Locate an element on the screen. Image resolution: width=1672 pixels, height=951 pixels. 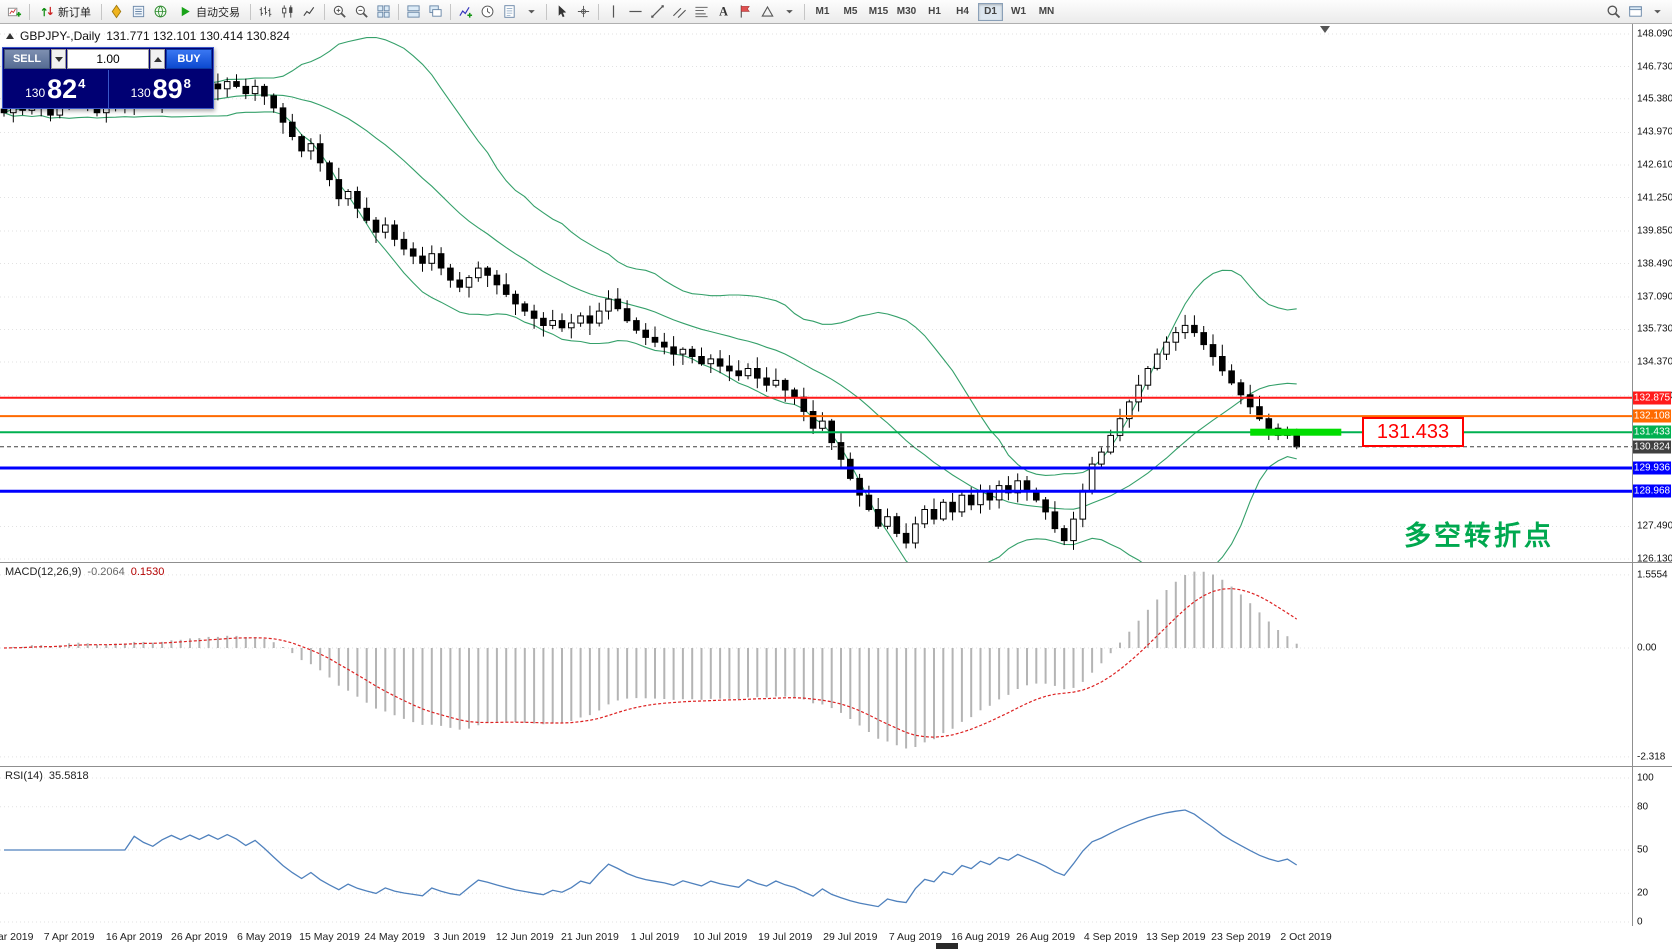
indicators-button is located at coordinates (465, 12).